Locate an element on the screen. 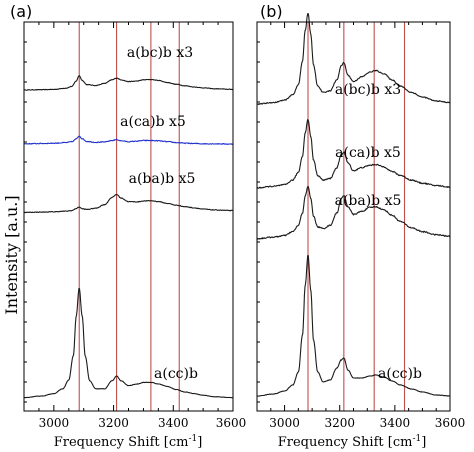 Image resolution: width=474 pixels, height=452 pixels. panel-b-series-labels: a(bc)b x3 a(ca)b x5 a(ba)b x5 a(cc)b is located at coordinates (378, 232).